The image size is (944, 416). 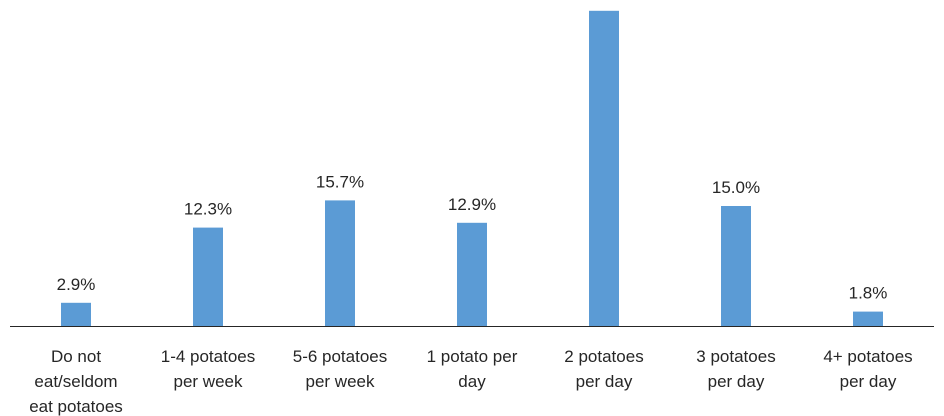 I want to click on category-label-1-line-0: 1-4 potatoes, so click(x=208, y=356).